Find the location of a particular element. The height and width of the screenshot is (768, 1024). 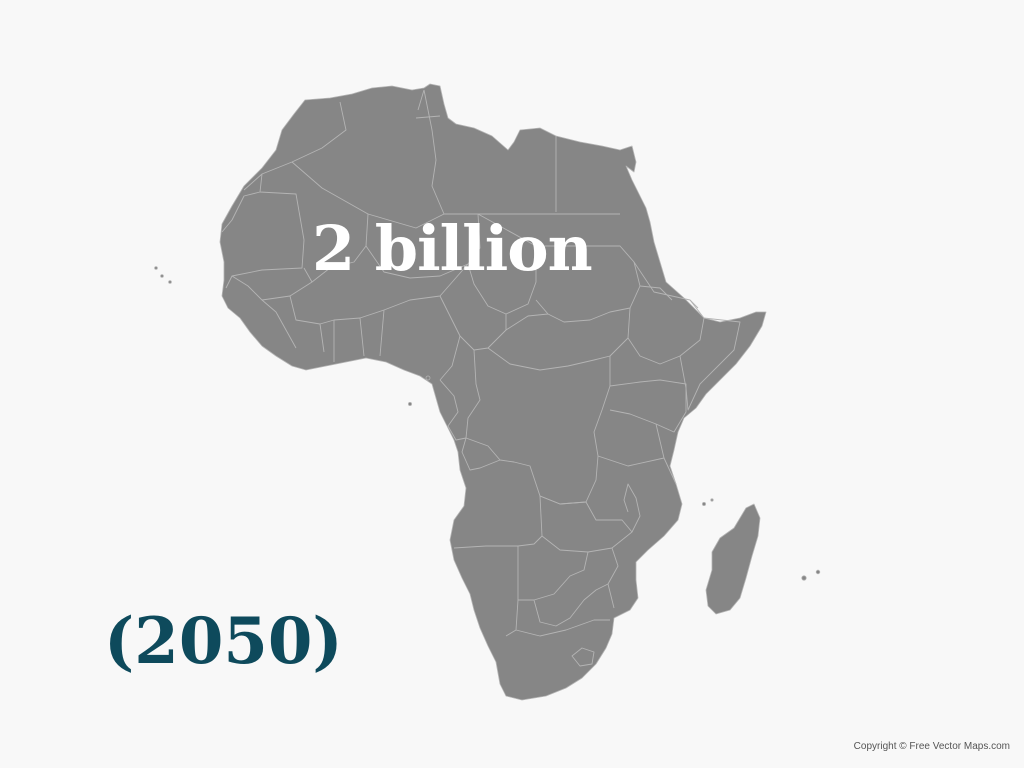

population-stat: 2 billion is located at coordinates (452, 248).